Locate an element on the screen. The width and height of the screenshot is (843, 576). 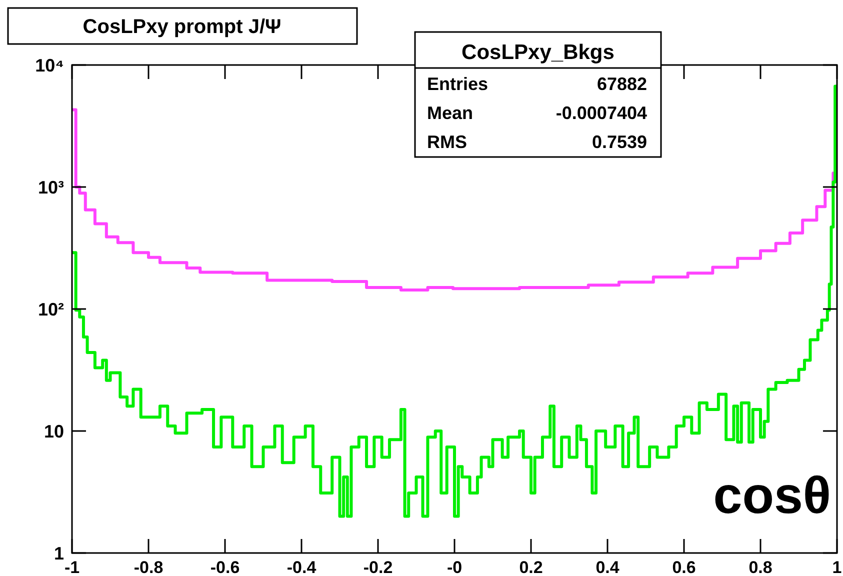
annotation: 0.7539 is located at coordinates (619, 142).